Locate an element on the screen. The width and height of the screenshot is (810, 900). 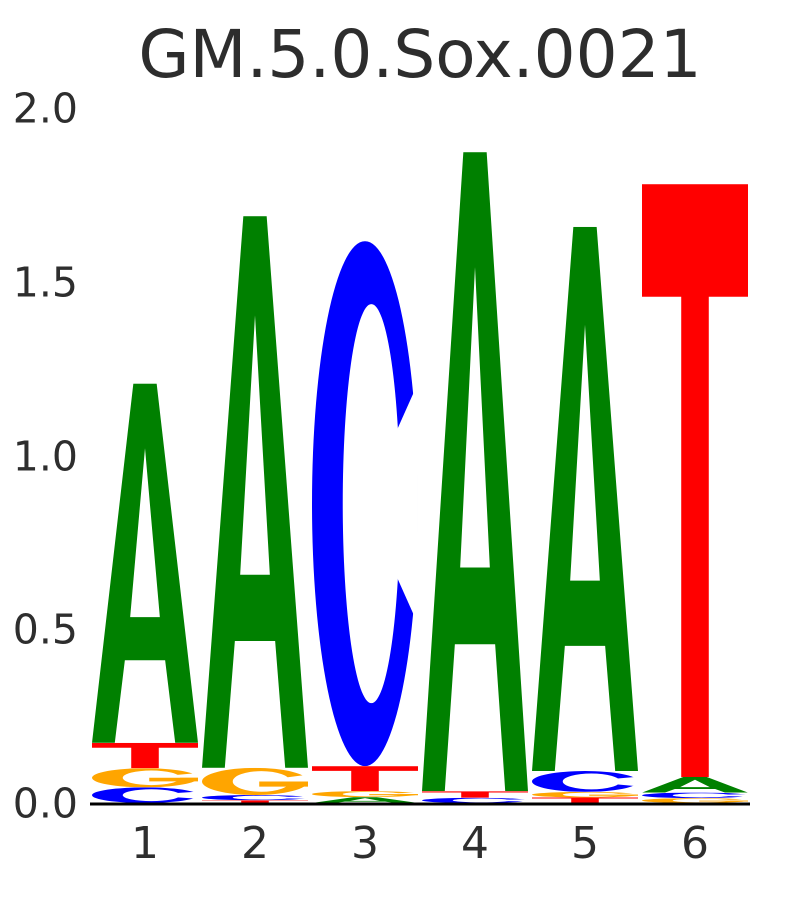
logo-letter-A-pos1 is located at coordinates (145, 563).